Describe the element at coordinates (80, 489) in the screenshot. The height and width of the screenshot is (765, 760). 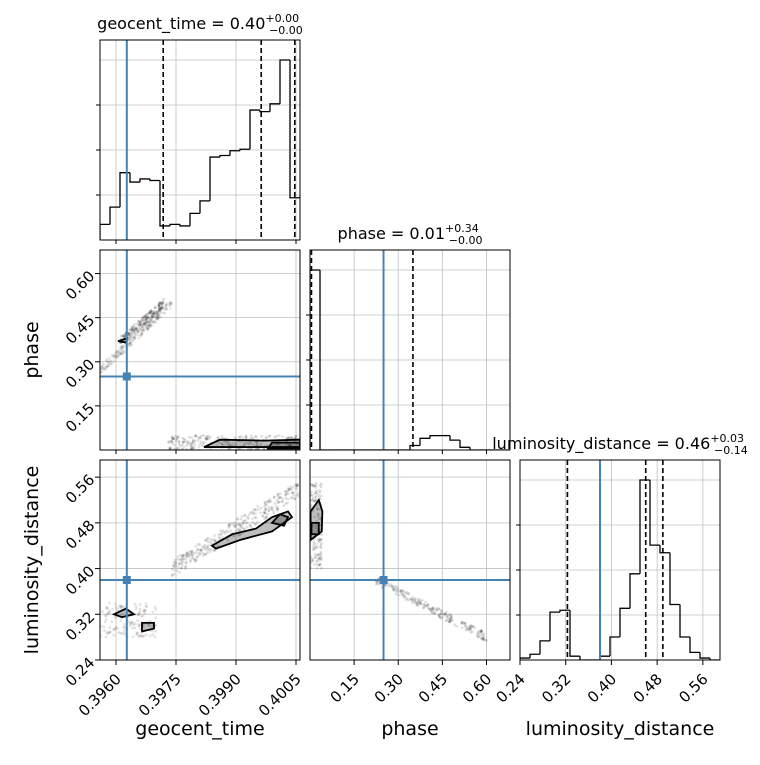
I see `y-tick-label: 0.56` at that location.